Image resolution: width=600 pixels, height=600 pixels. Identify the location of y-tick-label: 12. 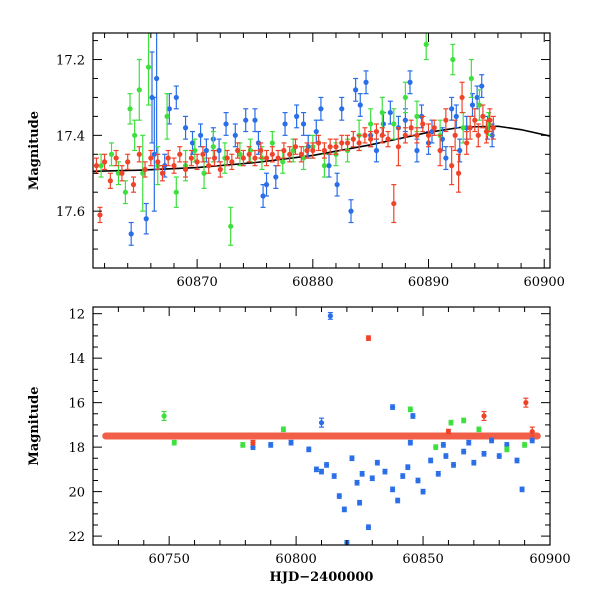
(76, 315).